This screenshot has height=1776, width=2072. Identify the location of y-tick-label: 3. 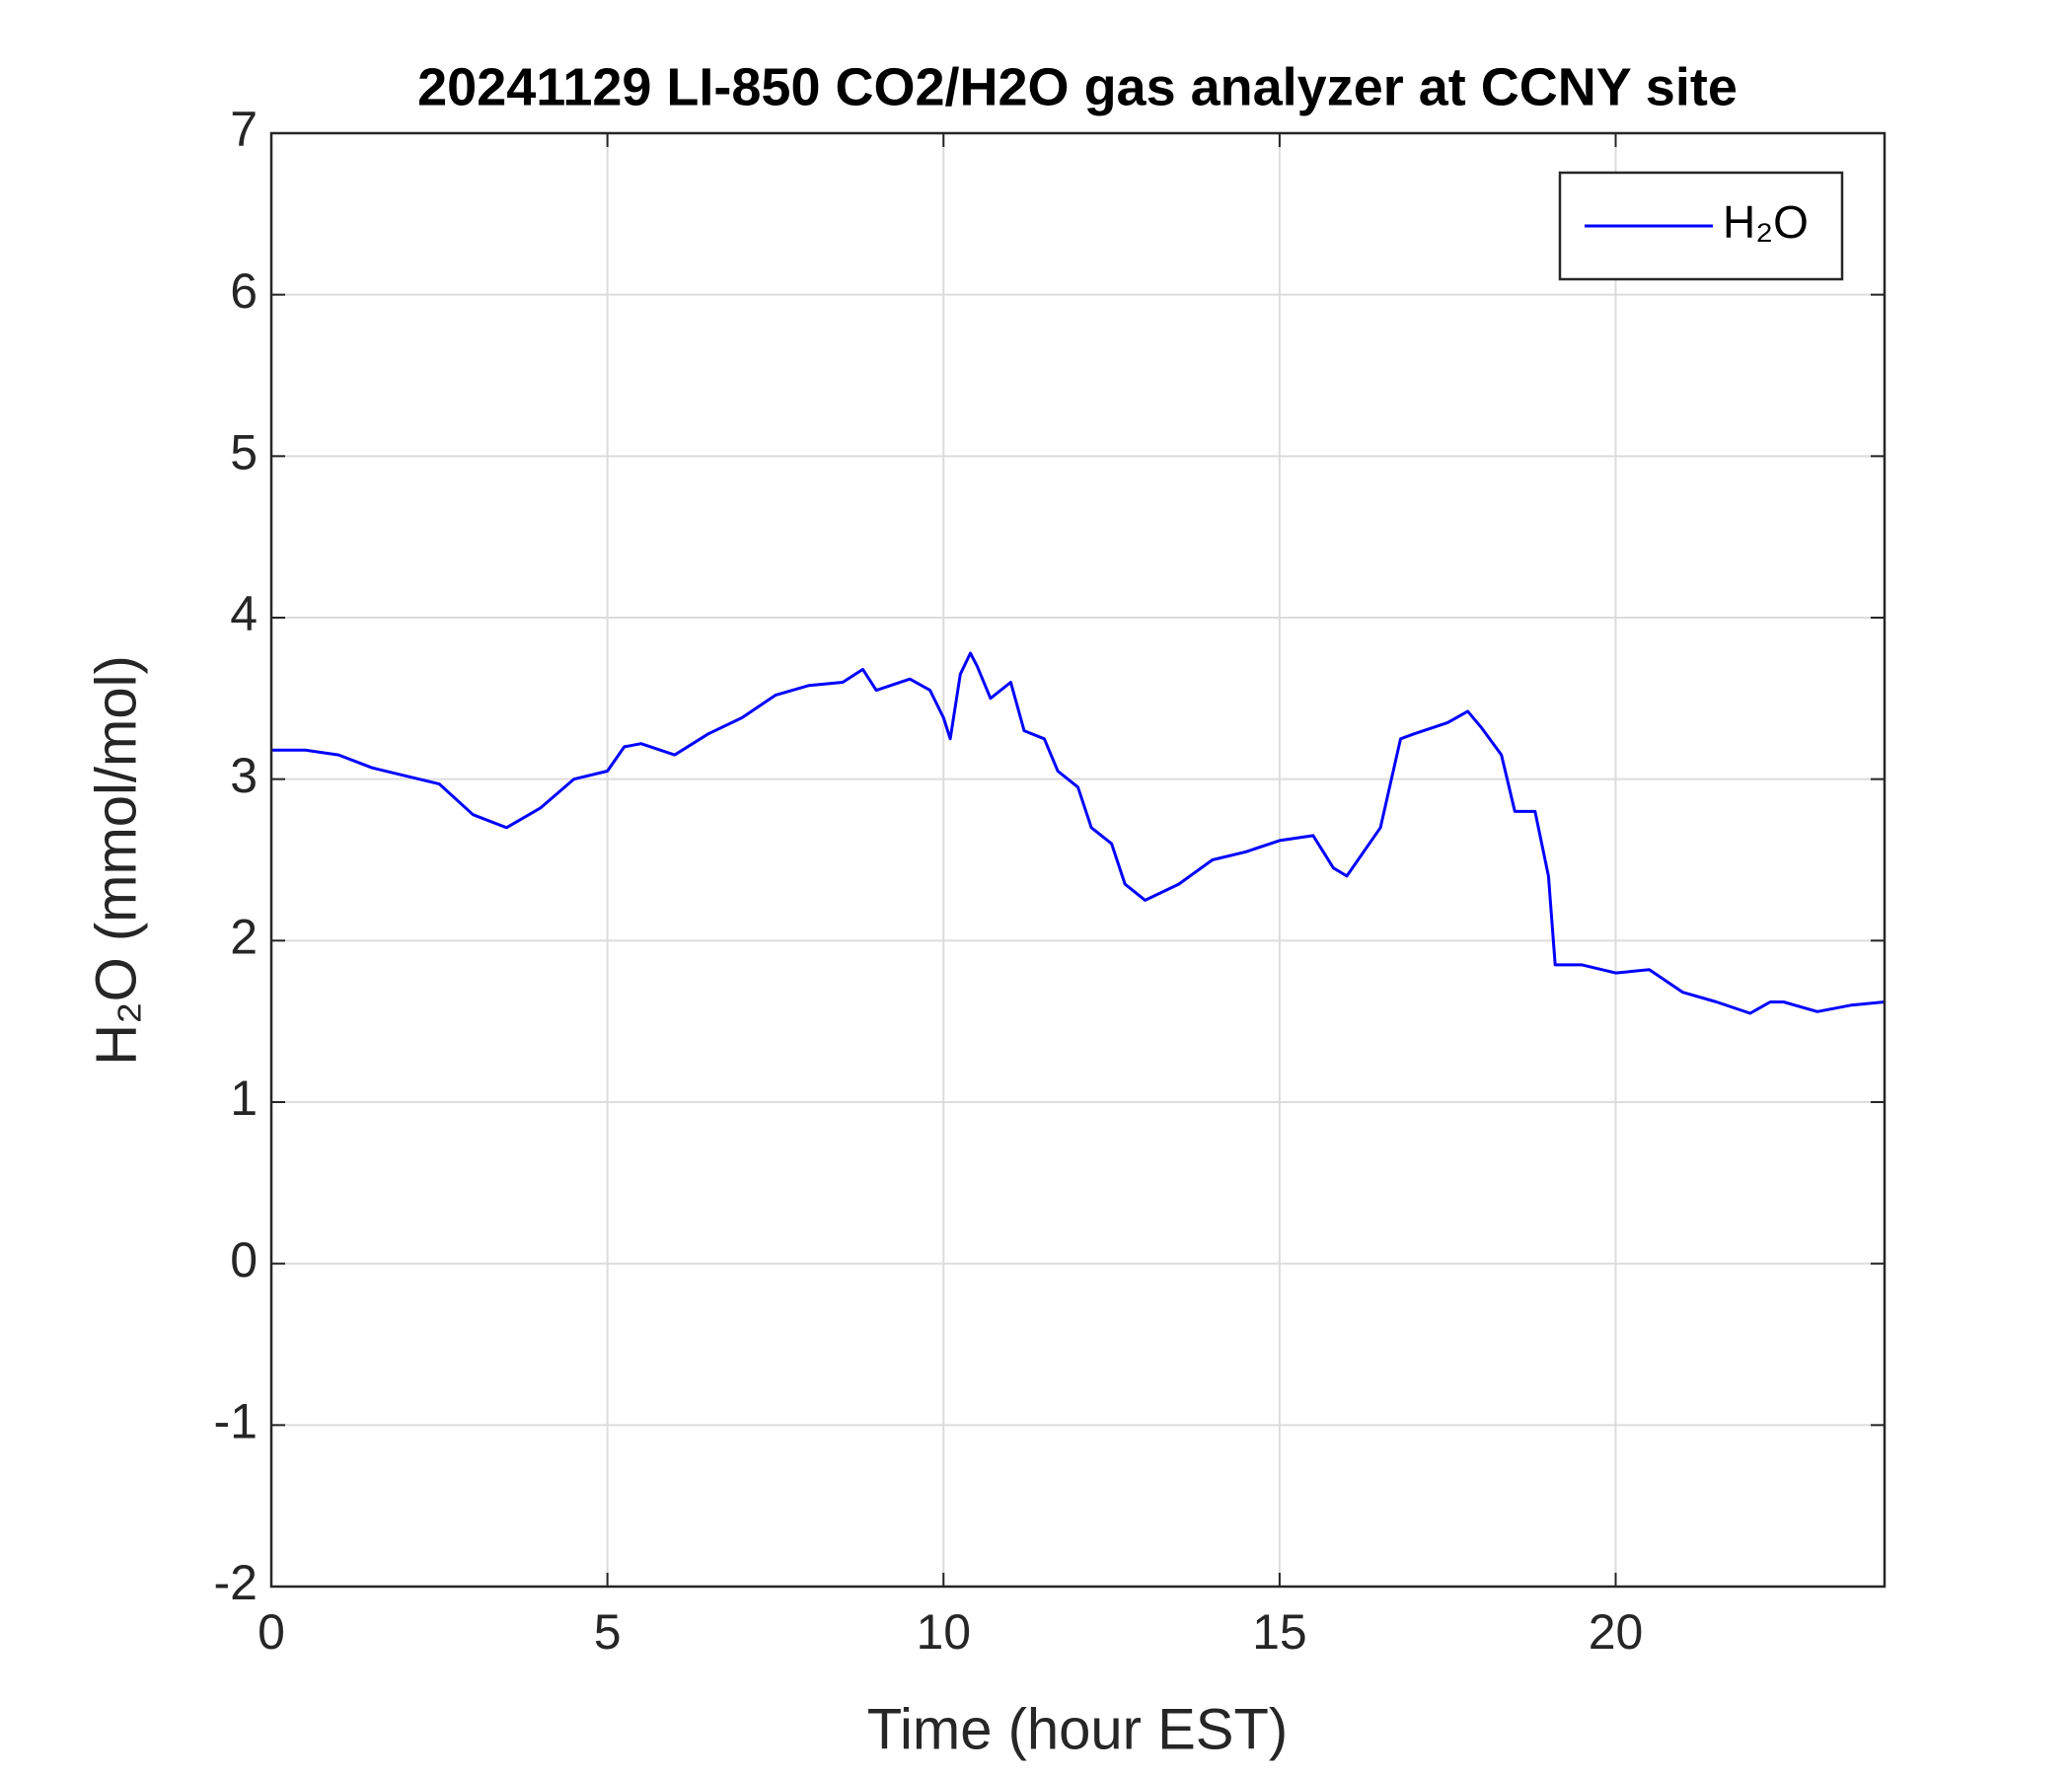
(244, 776).